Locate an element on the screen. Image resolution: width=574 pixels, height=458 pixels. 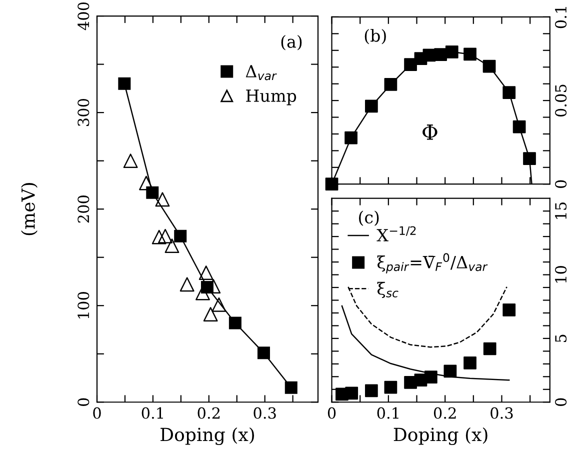
annotation: (b) is located at coordinates (375, 36).